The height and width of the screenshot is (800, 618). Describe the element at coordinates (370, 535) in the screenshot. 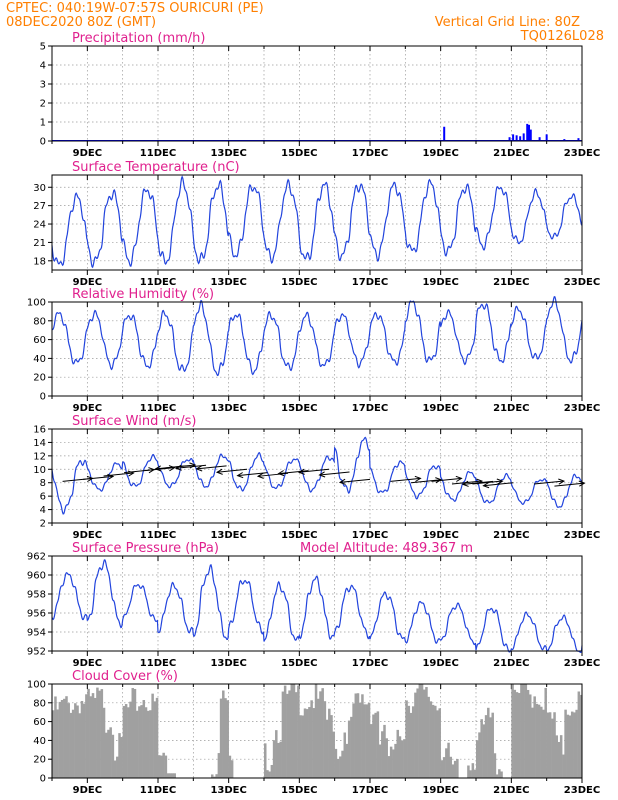

I see `x-tick-label: 17DEC` at that location.